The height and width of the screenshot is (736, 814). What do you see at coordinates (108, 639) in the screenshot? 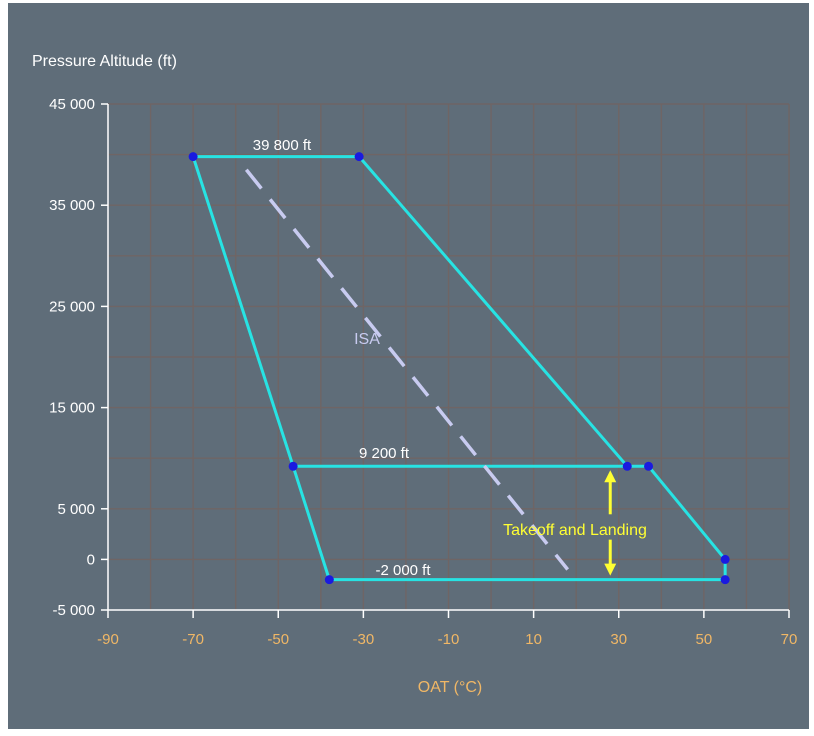
I see `x-tick-label: -90` at bounding box center [108, 639].